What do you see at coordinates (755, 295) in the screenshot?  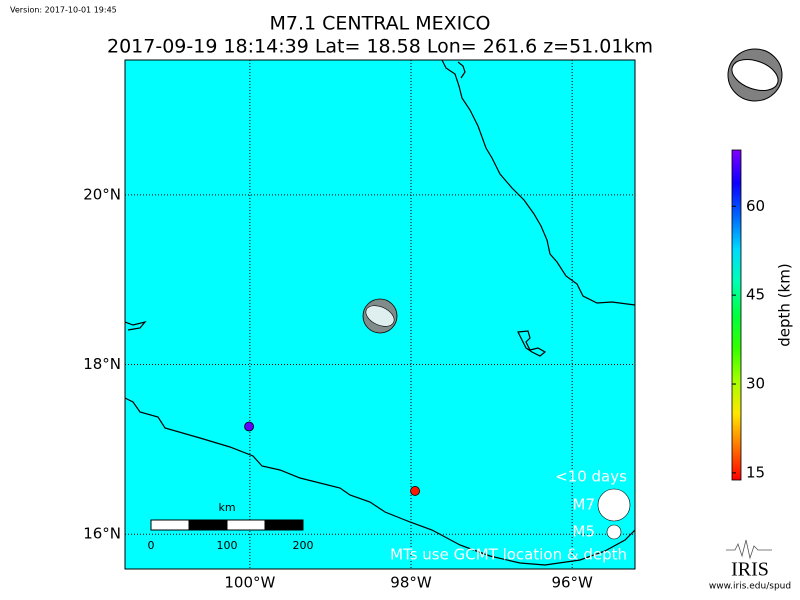 I see `colorbar-tick-label: 45` at bounding box center [755, 295].